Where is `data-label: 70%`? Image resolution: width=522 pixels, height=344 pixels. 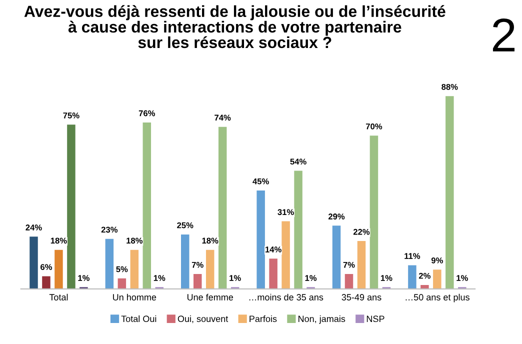
data-label: 70% is located at coordinates (374, 126).